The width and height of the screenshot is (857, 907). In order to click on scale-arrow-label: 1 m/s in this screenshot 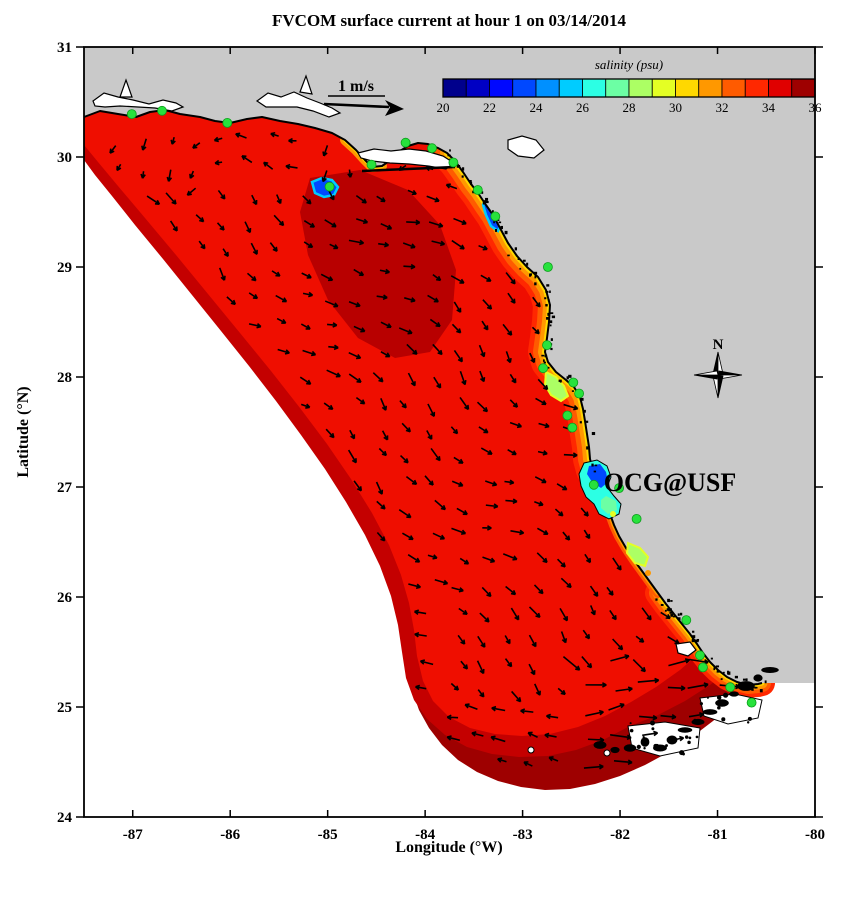, I will do `click(356, 86)`.